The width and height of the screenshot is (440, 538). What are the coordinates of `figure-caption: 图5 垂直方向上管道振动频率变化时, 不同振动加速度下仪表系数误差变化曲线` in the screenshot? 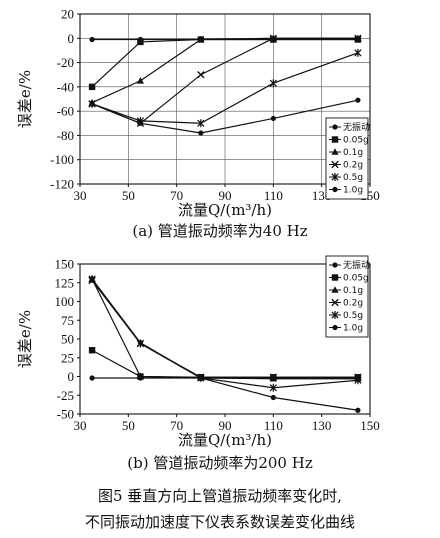 It's located at (220, 509).